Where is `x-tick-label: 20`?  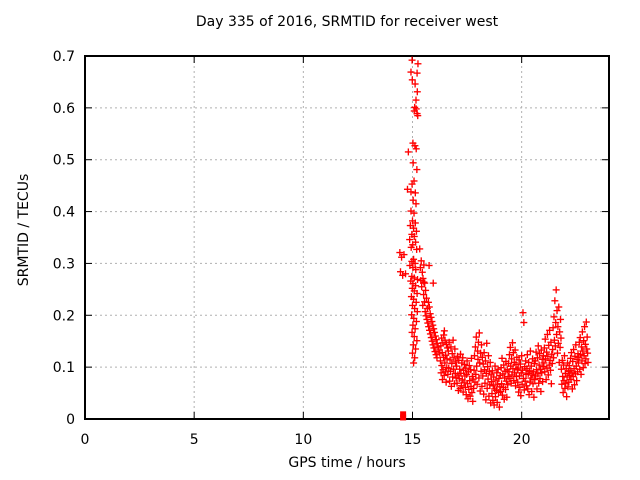 x-tick-label: 20 is located at coordinates (522, 440).